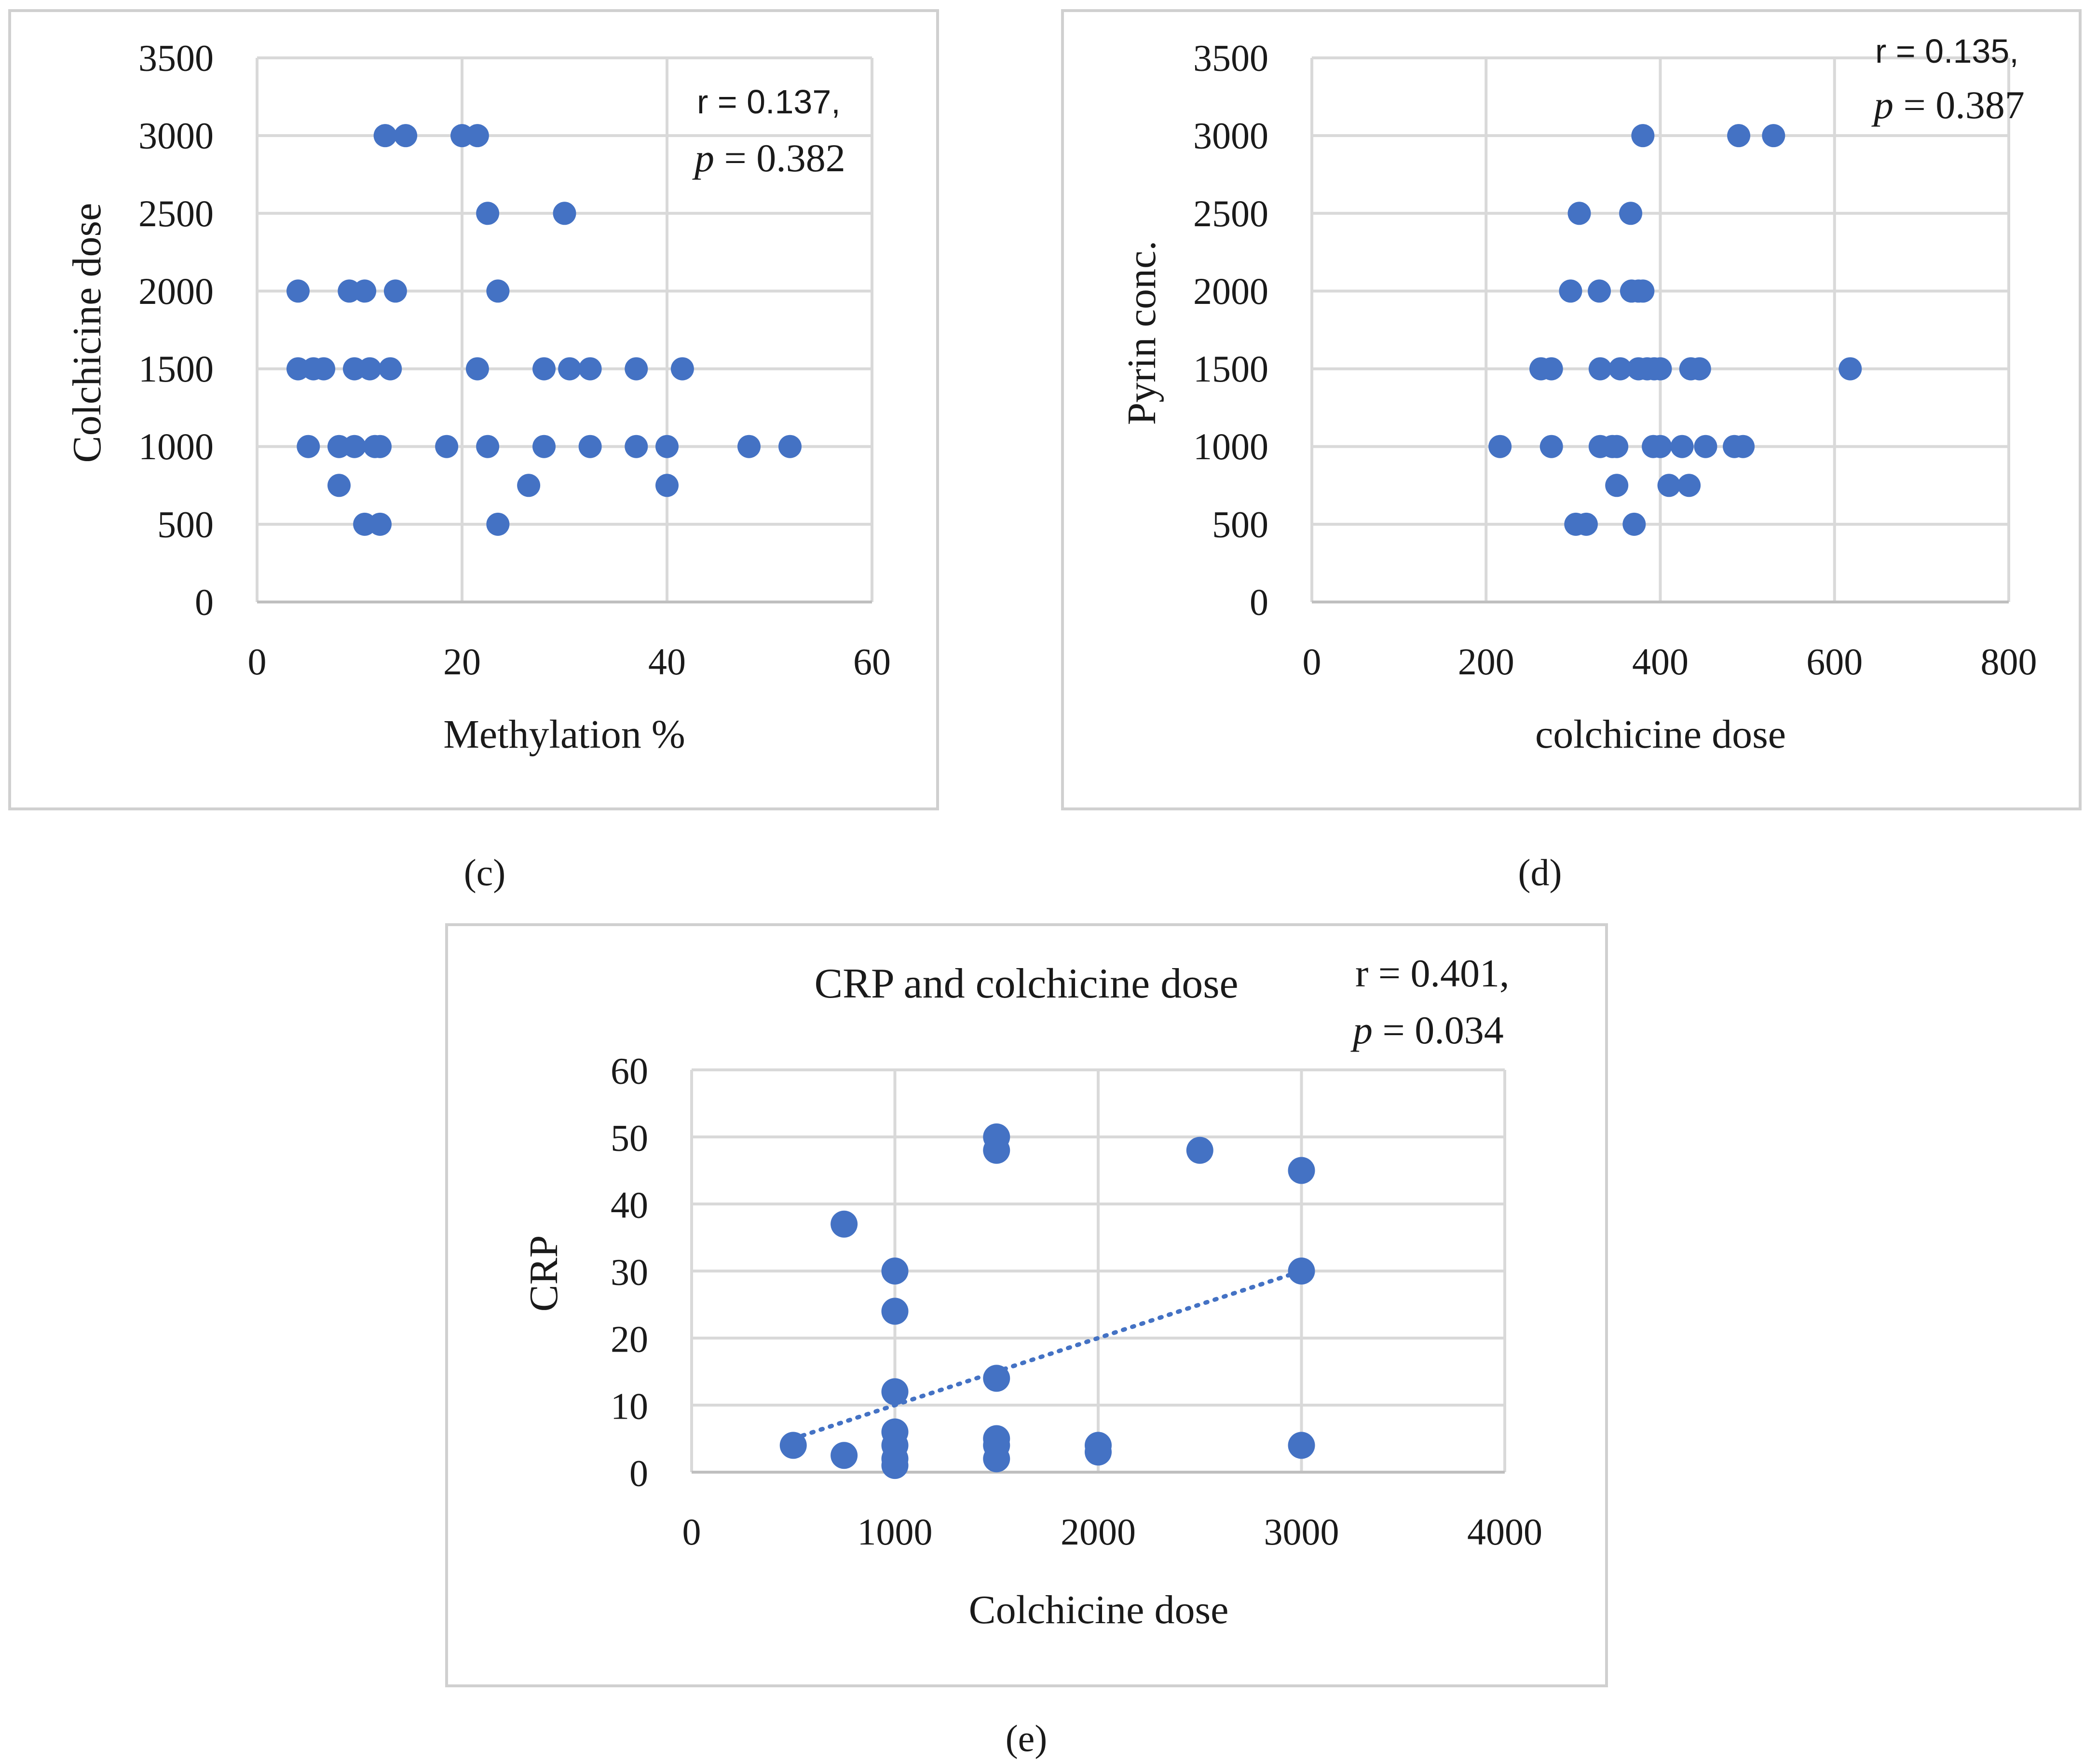  What do you see at coordinates (1882, 105) in the screenshot?
I see `stat-p-symbol-d: p` at bounding box center [1882, 105].